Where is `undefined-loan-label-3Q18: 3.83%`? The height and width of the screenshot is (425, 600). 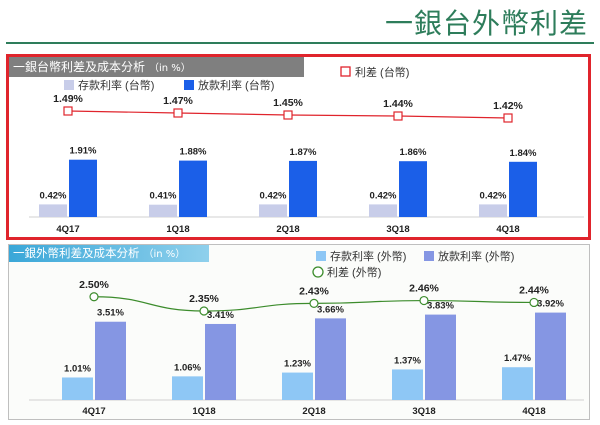
undefined-loan-label-3Q18: 3.83% is located at coordinates (440, 306).